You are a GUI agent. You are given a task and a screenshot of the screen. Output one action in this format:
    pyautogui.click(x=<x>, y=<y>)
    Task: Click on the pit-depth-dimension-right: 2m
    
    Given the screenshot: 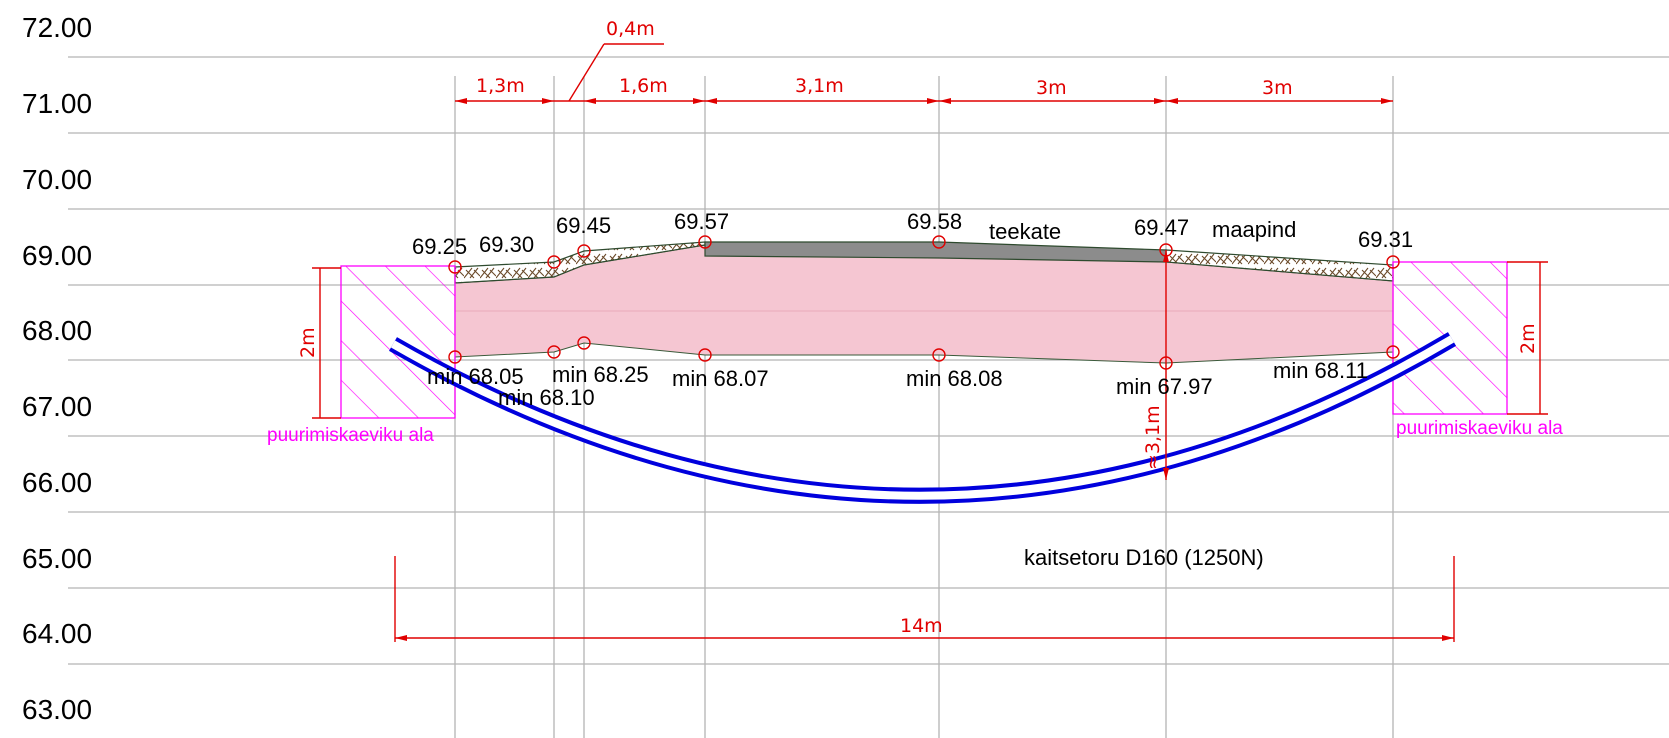 What is the action you would take?
    pyautogui.click(x=1527, y=338)
    